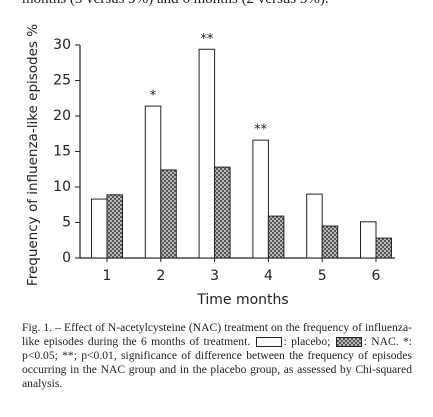  Describe the element at coordinates (348, 342) in the screenshot. I see `nac-swatch` at that location.